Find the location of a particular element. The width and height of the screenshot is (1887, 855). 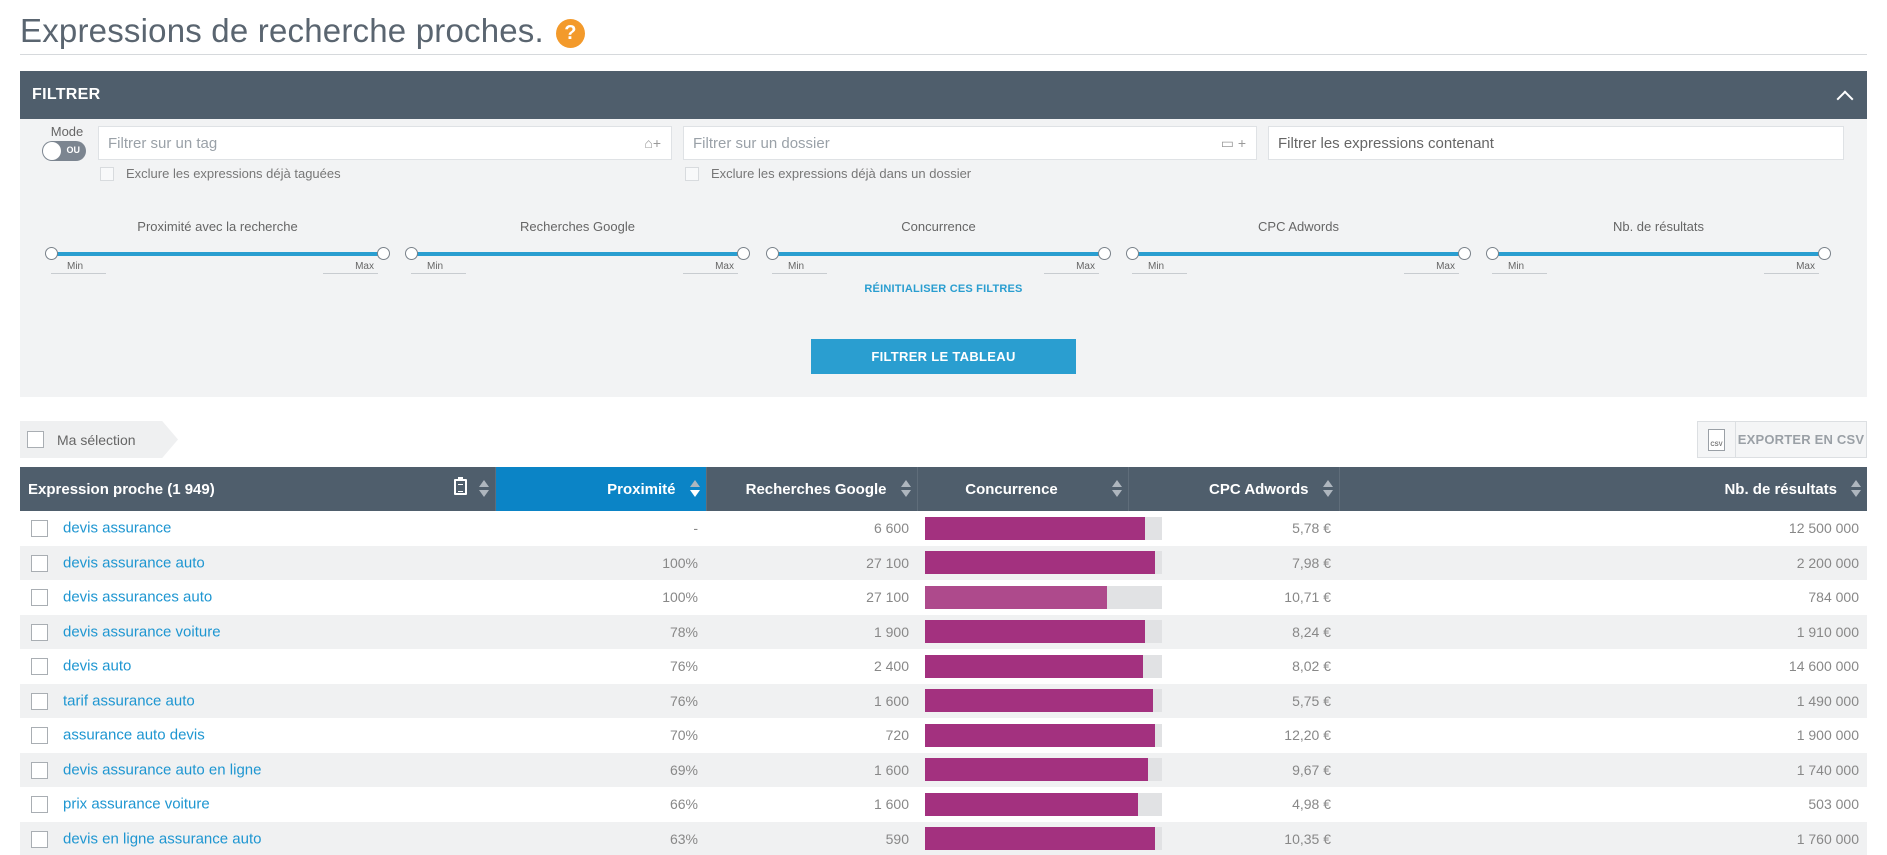

cell-expression: assurance auto devis is located at coordinates (257, 735).